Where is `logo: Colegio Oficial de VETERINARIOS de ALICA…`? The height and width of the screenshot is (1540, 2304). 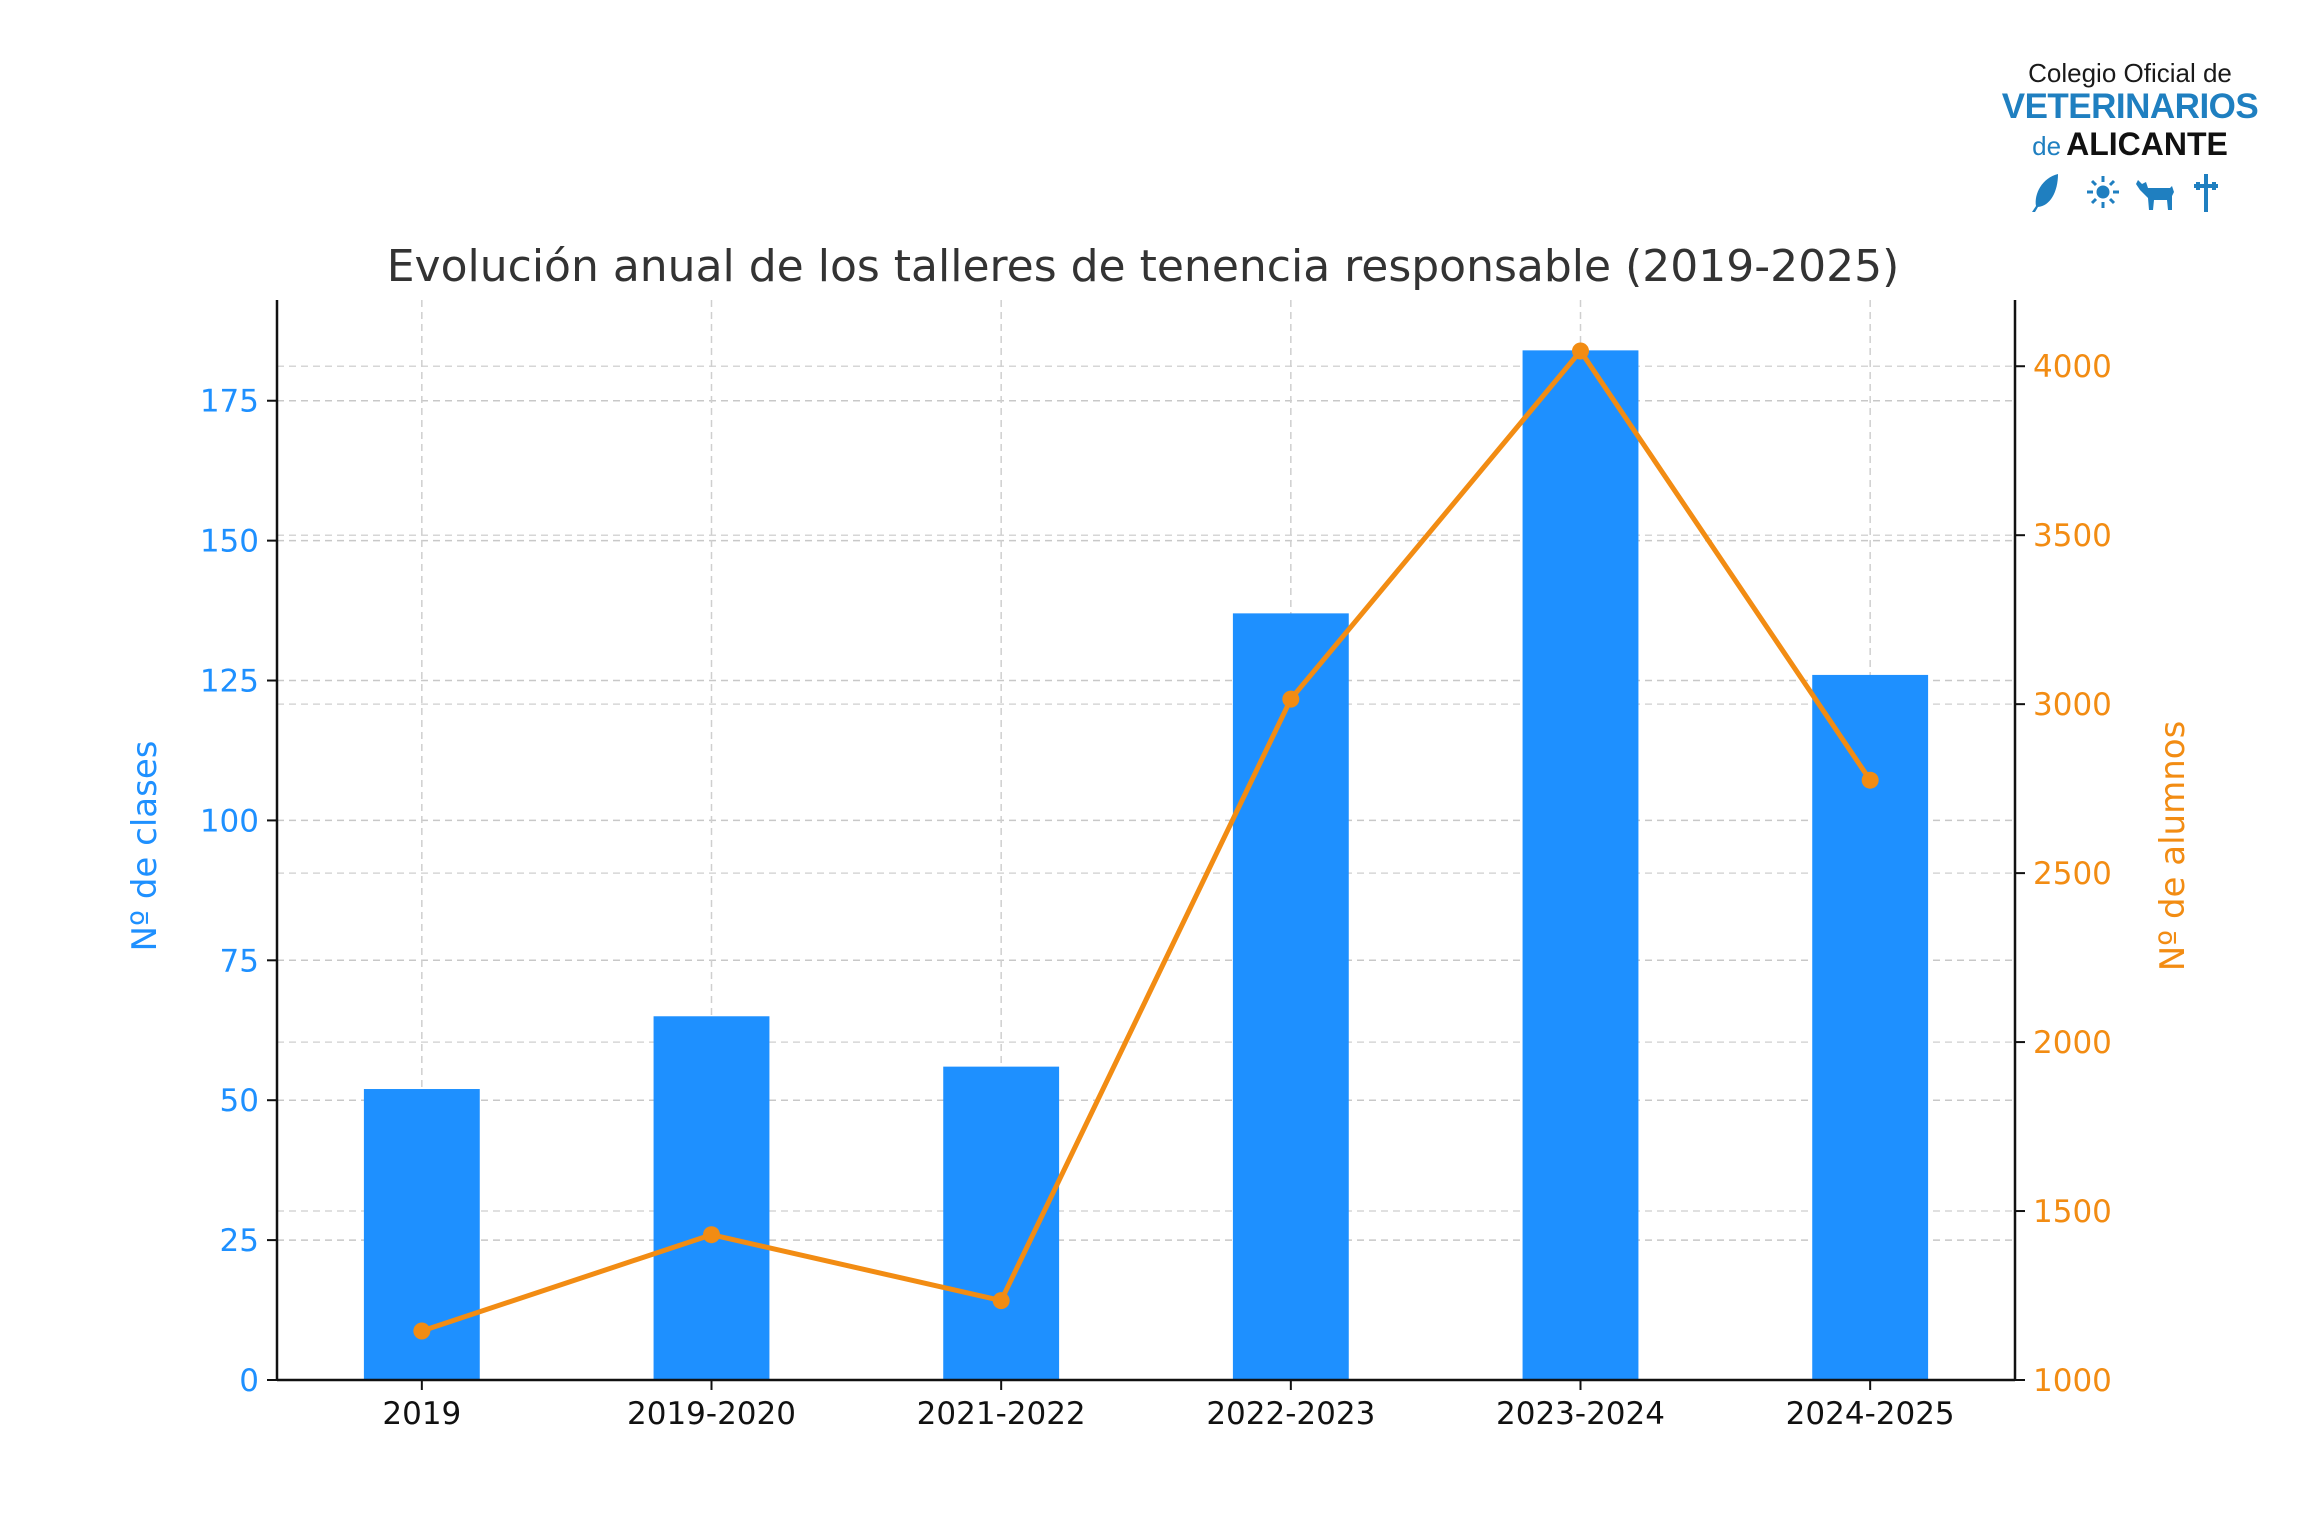 logo: Colegio Oficial de VETERINARIOS de ALICA… is located at coordinates (2130, 136).